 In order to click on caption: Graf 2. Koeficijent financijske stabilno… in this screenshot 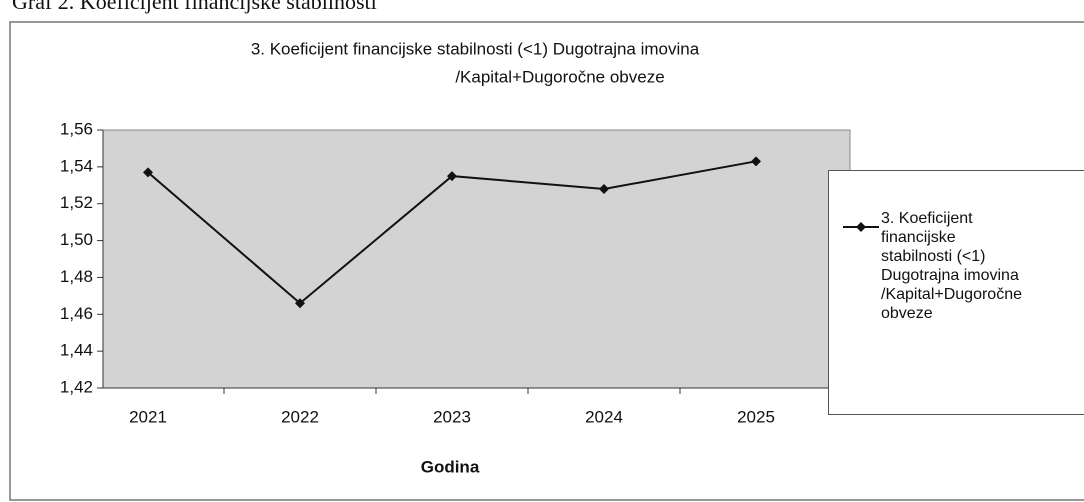, I will do `click(194, 7)`.